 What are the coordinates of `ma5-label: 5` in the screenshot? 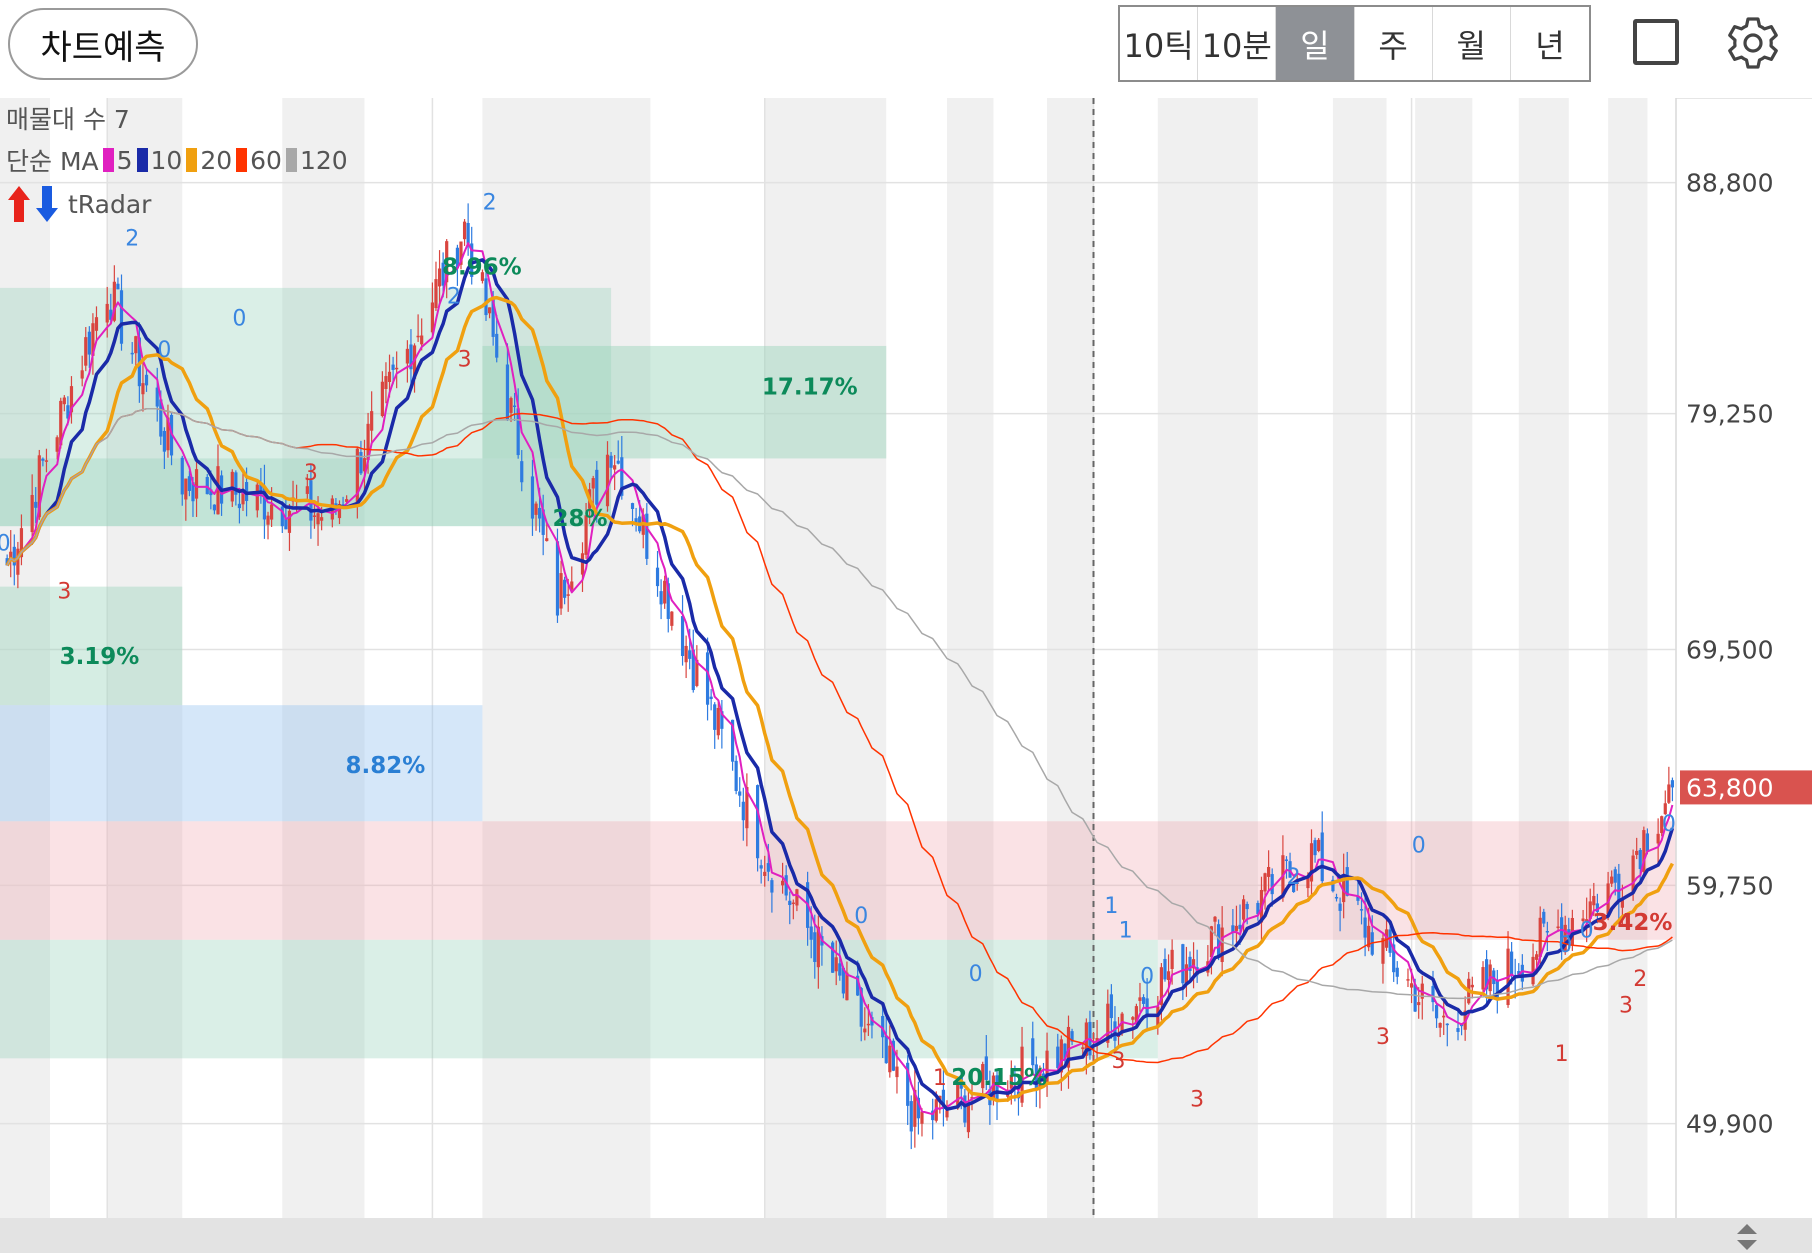 It's located at (124, 160).